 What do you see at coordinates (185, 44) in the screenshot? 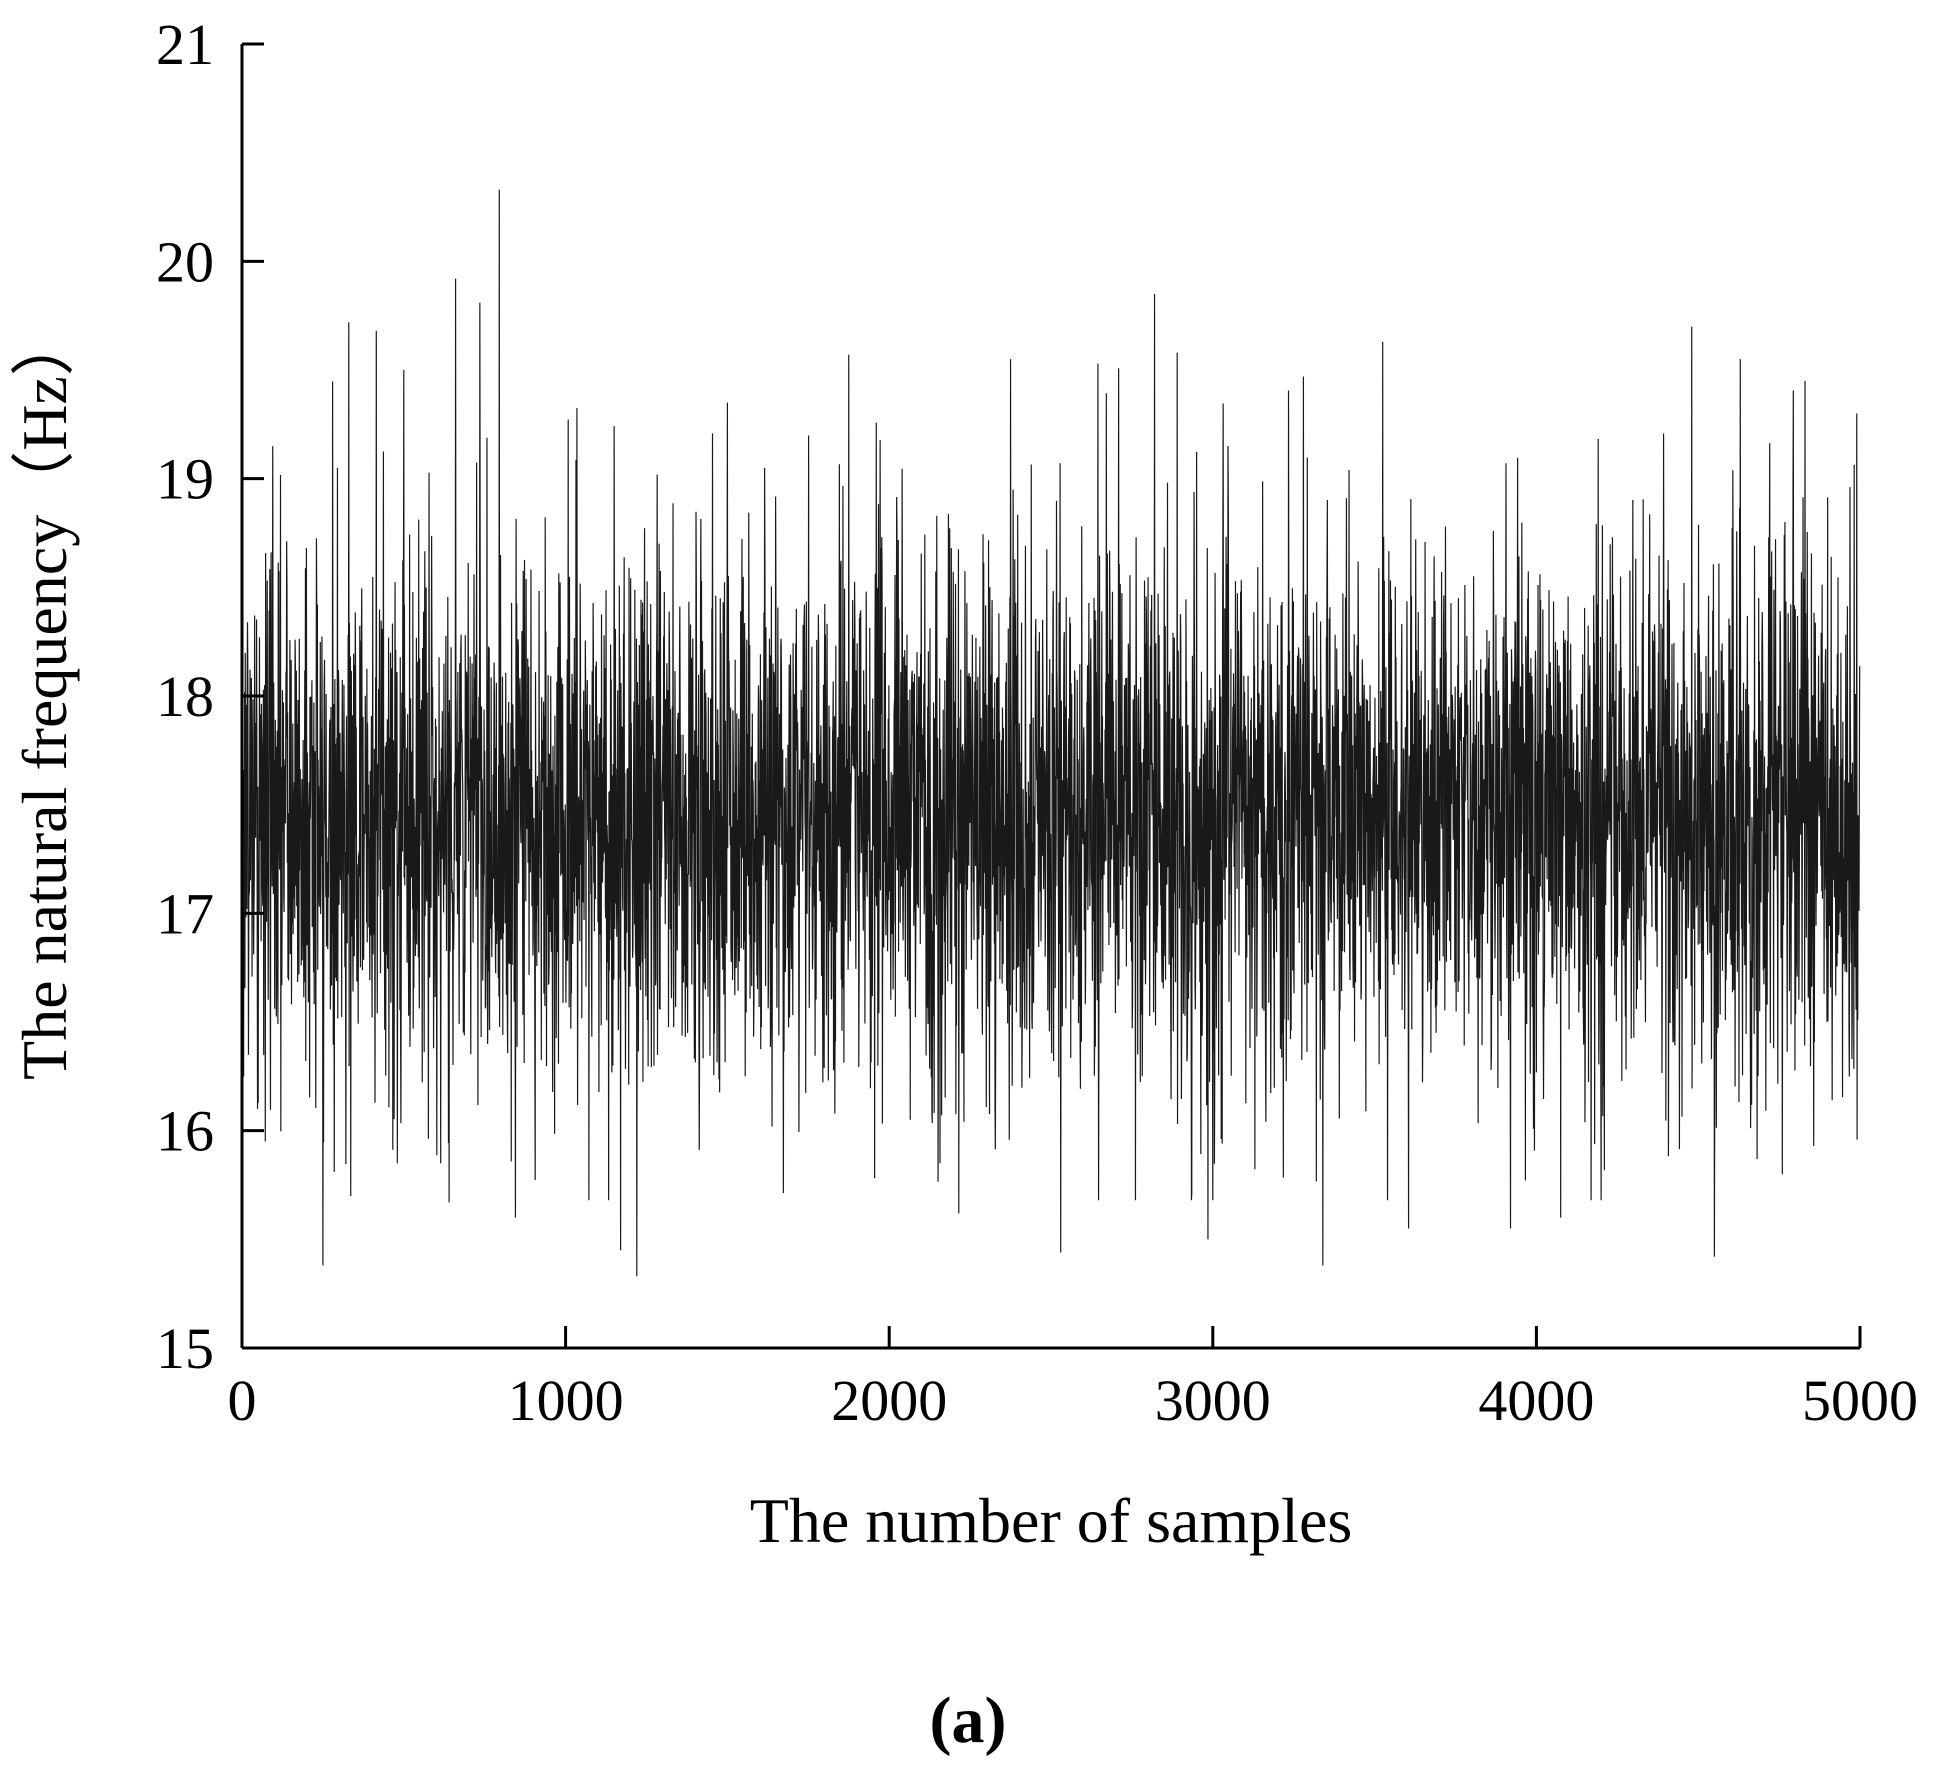
I see `y-tick-label: 21` at bounding box center [185, 44].